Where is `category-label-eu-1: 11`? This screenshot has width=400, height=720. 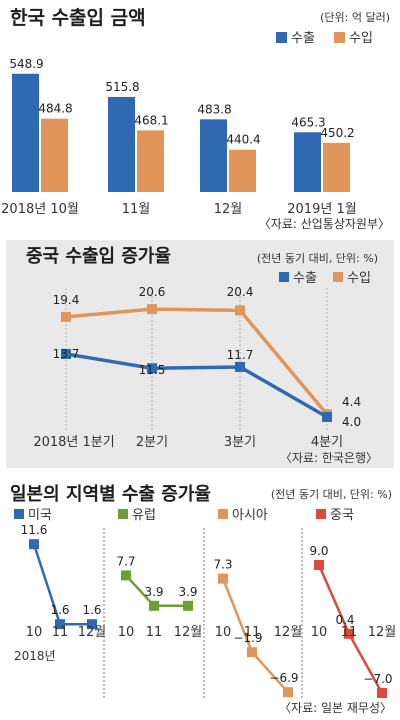
category-label-eu-1: 11 is located at coordinates (154, 632).